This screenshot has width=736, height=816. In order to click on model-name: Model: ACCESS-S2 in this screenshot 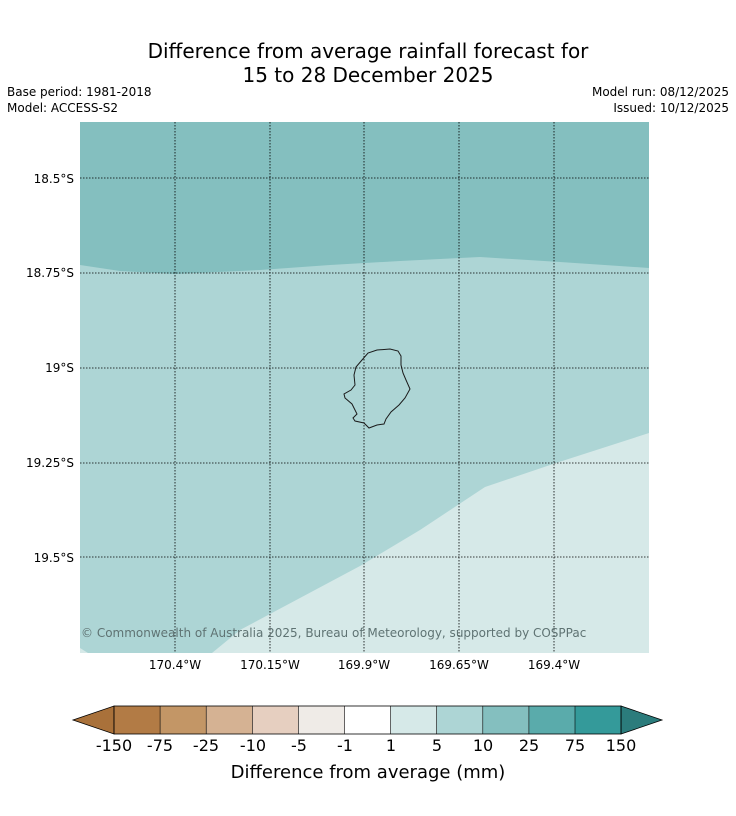, I will do `click(63, 108)`.